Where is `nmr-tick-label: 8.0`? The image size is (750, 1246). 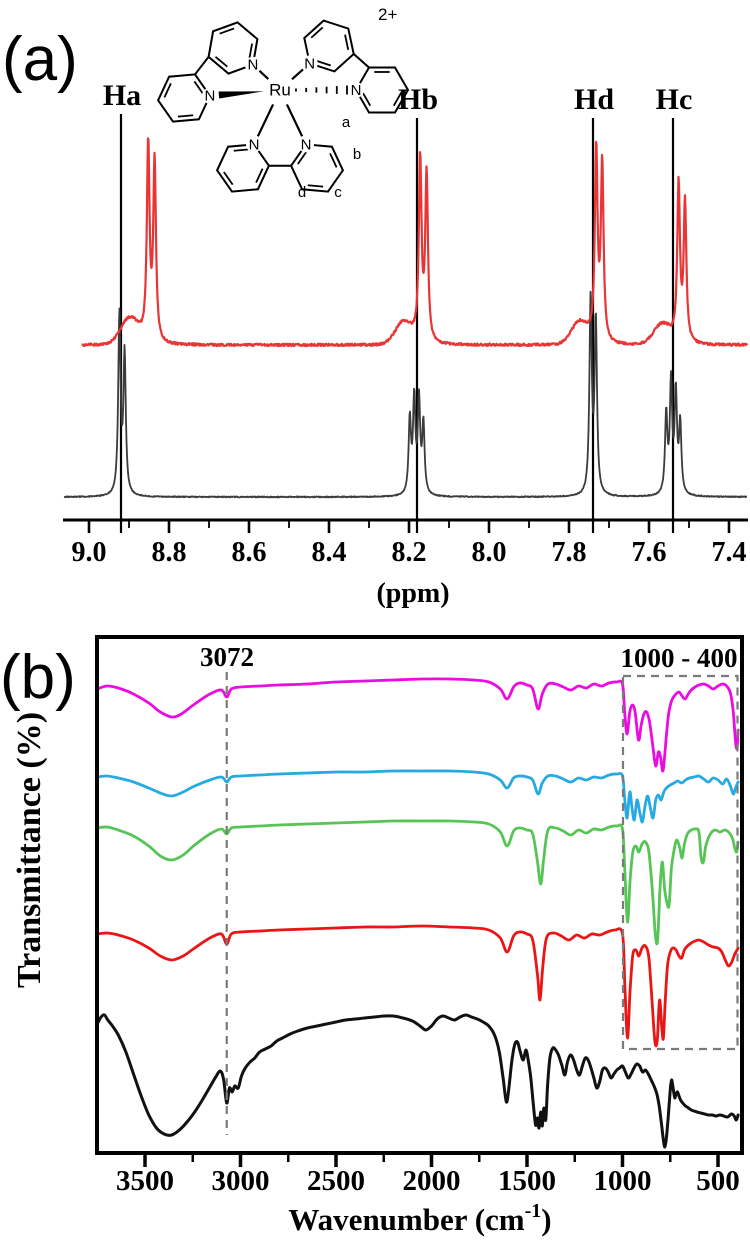 nmr-tick-label: 8.0 is located at coordinates (489, 552).